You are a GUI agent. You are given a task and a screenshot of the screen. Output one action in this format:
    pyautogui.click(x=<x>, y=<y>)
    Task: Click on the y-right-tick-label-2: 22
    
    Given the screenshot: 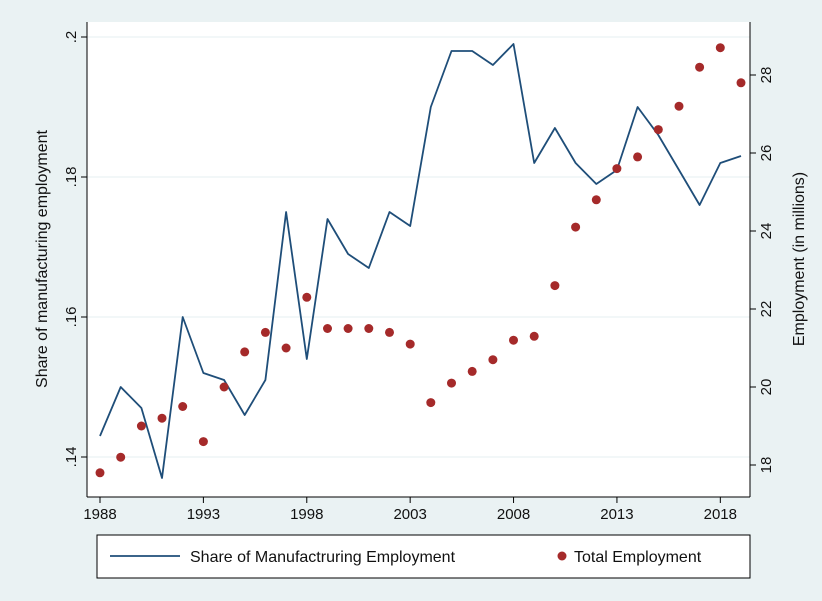 What is the action you would take?
    pyautogui.click(x=766, y=309)
    